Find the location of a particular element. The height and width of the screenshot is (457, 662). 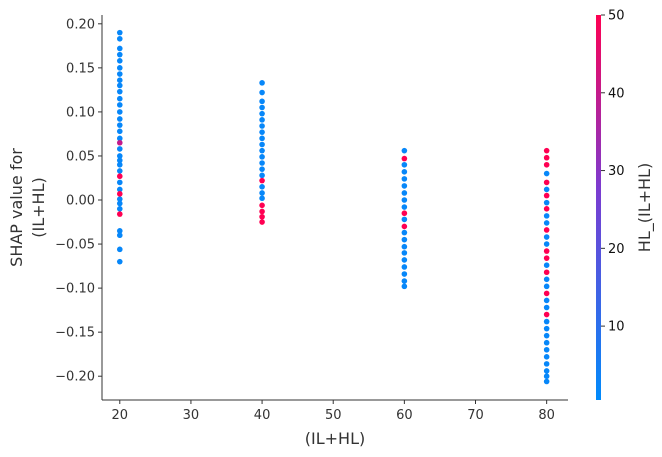

x-tick-label: 60 is located at coordinates (404, 415).